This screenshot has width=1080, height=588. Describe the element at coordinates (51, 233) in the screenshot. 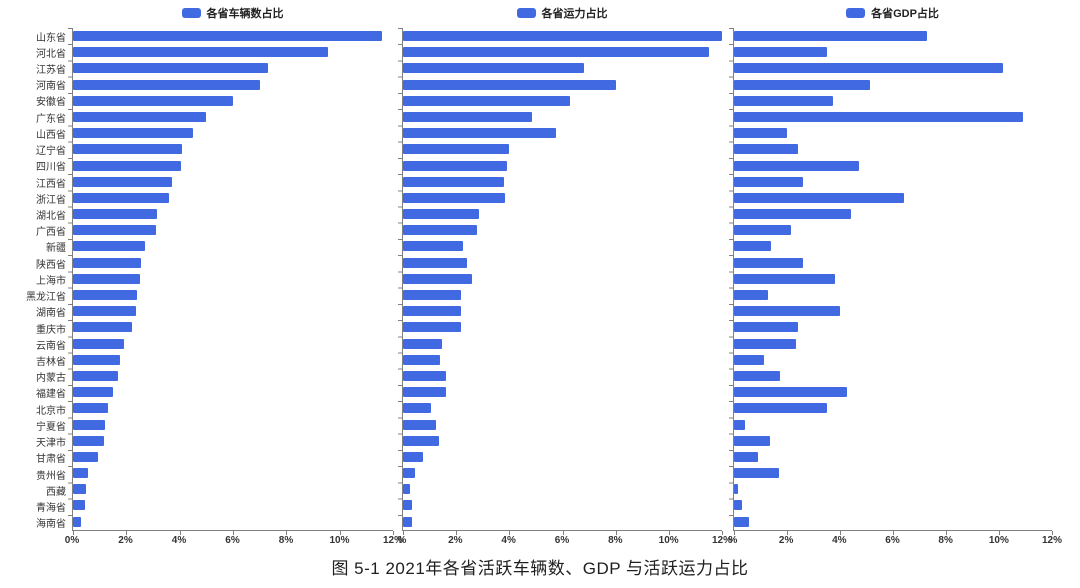

I see `province-label: 广西省` at that location.